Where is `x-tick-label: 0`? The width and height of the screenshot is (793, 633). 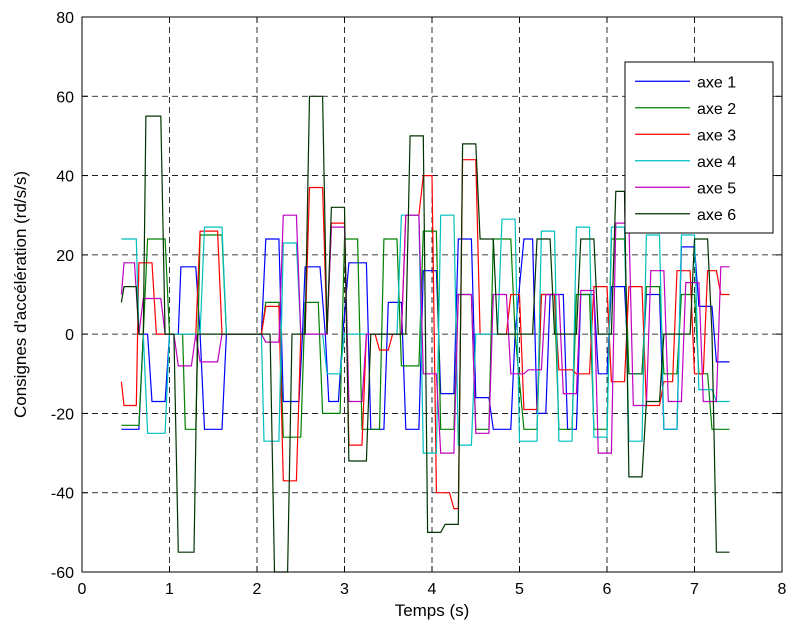
x-tick-label: 0 is located at coordinates (82, 589).